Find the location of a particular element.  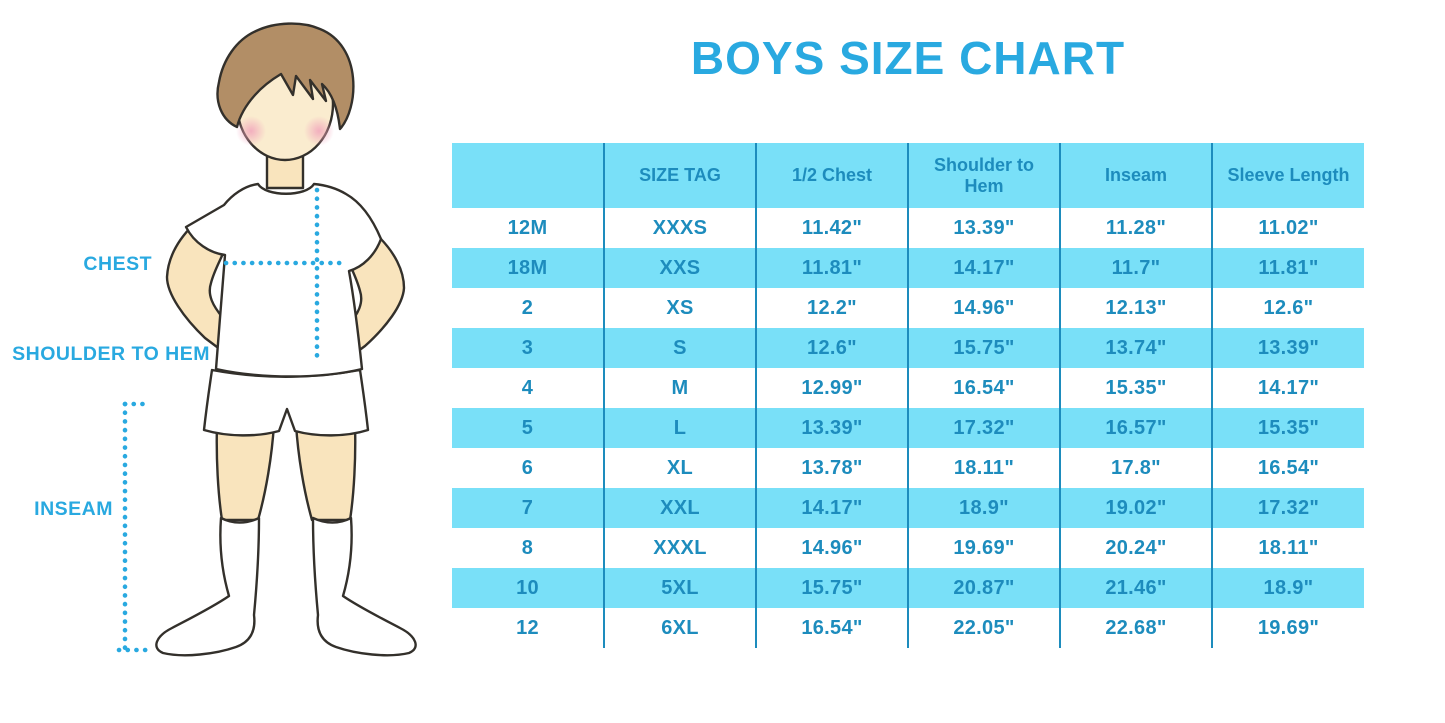

size-tag-cell: XXXS is located at coordinates (679, 228).